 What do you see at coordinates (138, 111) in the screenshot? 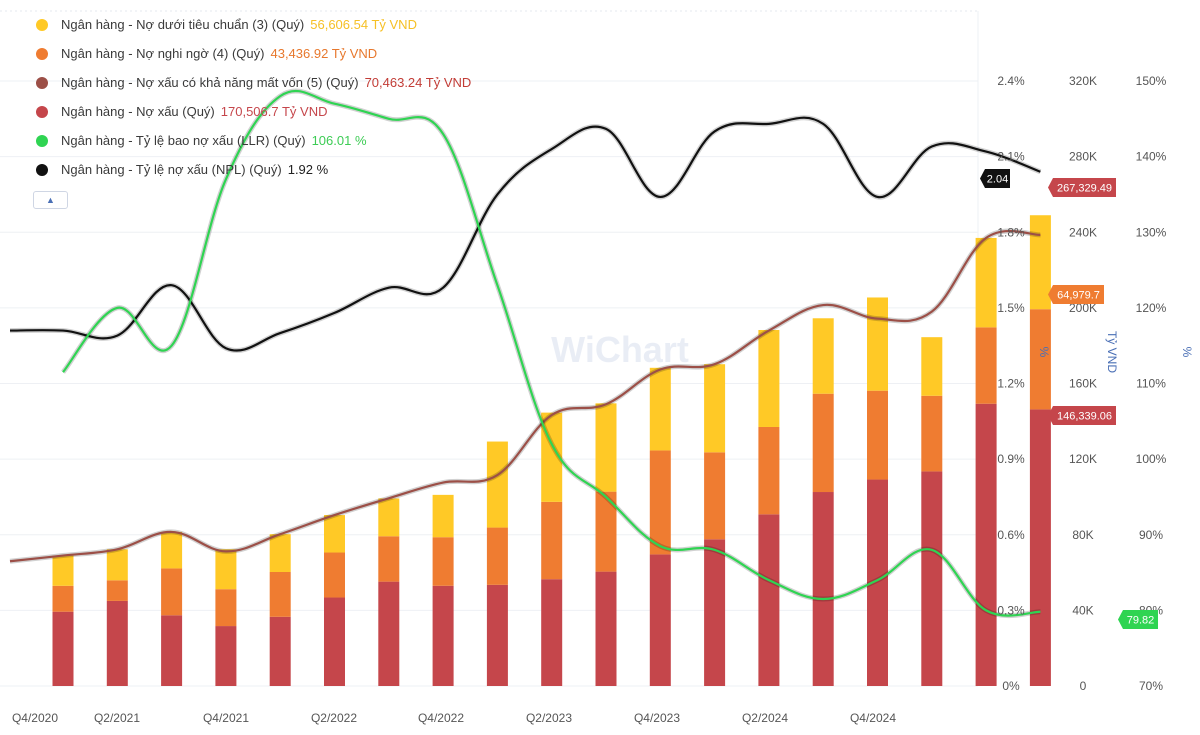
I see `legend-label: Ngân hàng - Nợ xấu (Quý)` at bounding box center [138, 111].